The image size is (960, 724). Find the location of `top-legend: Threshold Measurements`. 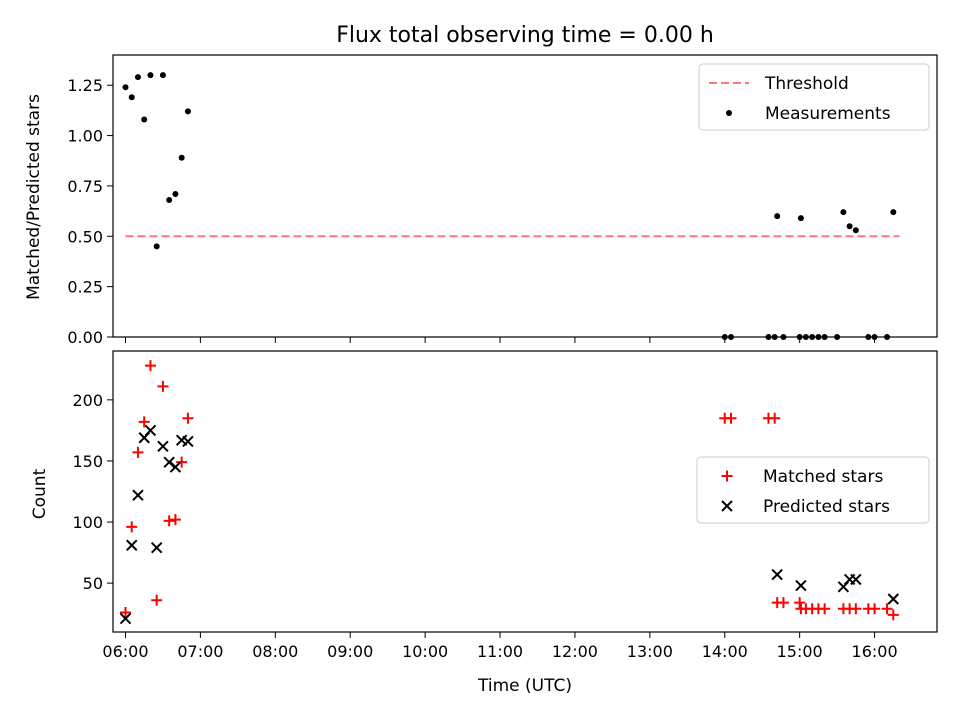

top-legend: Threshold Measurements is located at coordinates (814, 97).